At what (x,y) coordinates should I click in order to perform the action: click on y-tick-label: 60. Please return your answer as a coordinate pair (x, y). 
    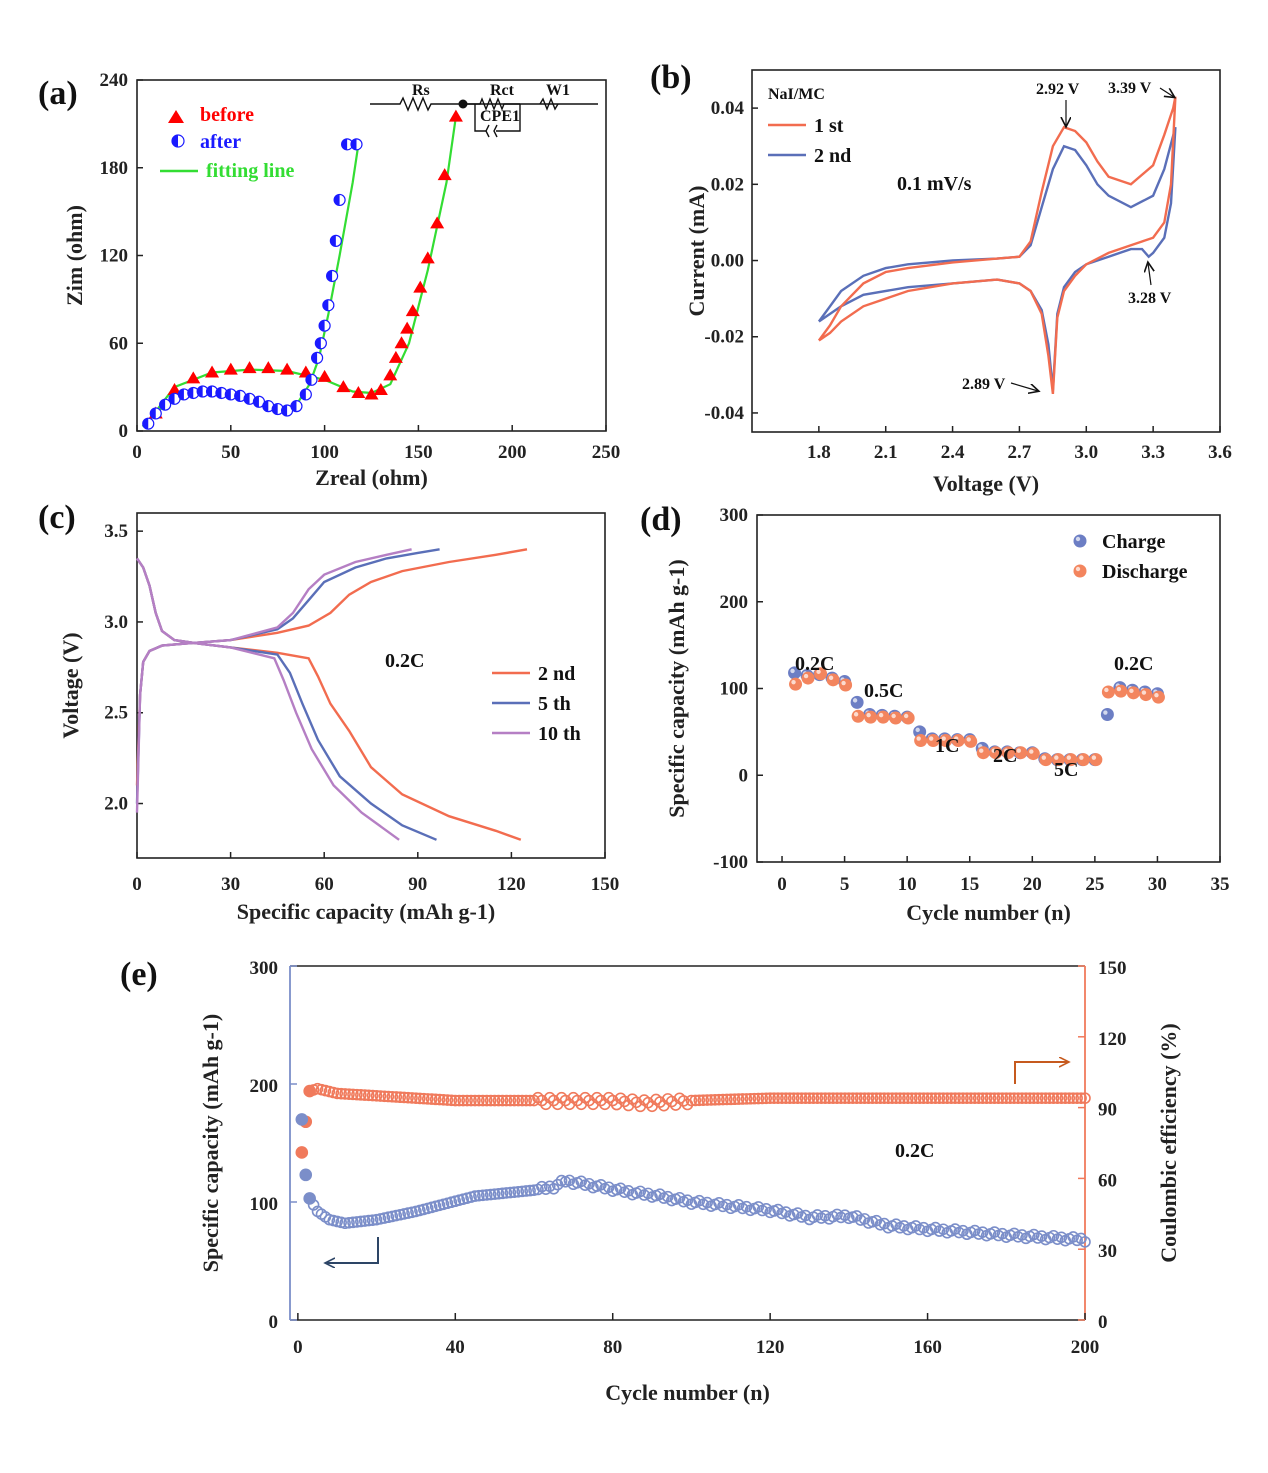
    Looking at the image, I should click on (118, 343).